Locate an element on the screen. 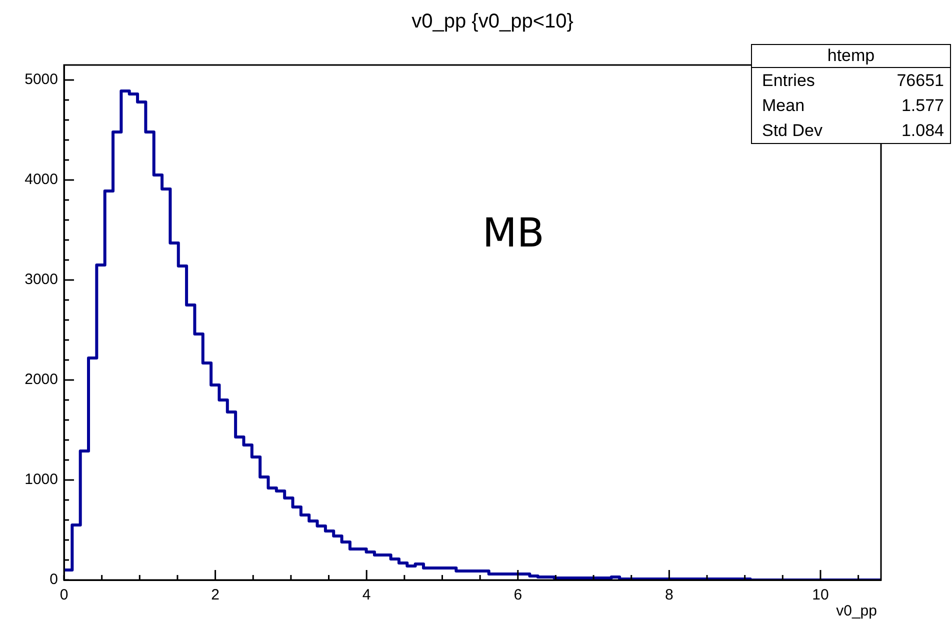  annotation: MB is located at coordinates (513, 233).